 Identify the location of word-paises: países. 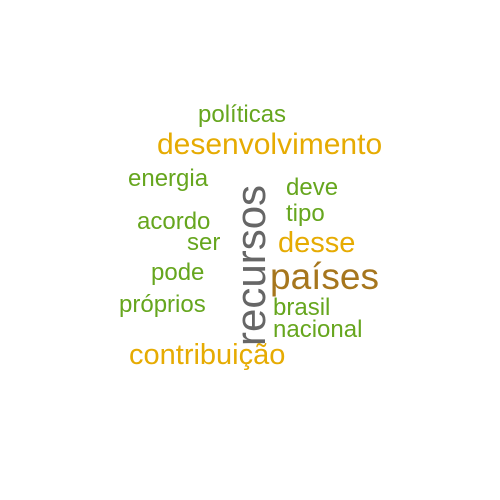
(325, 276).